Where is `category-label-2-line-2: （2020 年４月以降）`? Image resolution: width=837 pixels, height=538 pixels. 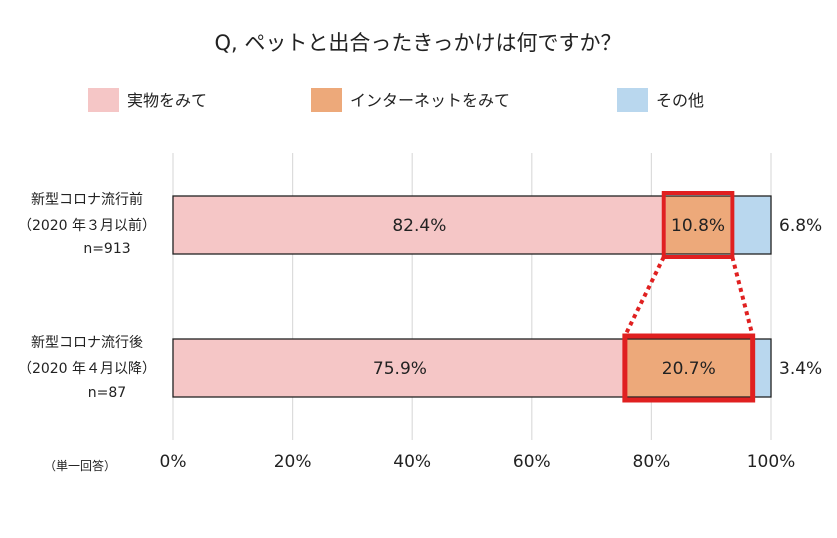
category-label-2-line-2: （2020 年４月以降） is located at coordinates (87, 369).